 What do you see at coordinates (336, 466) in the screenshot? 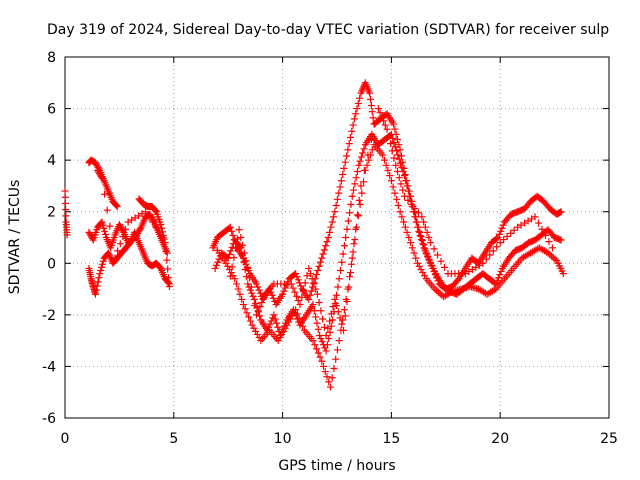
I see `x-axis-label: GPS time / hours` at bounding box center [336, 466].